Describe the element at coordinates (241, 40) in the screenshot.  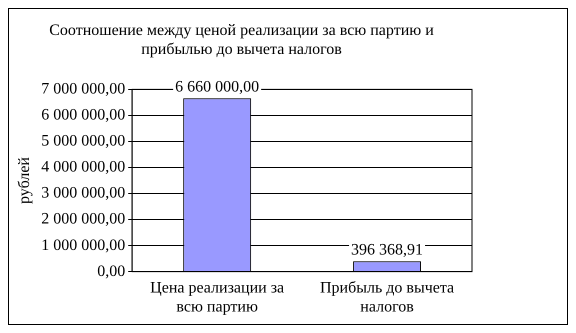
I see `chart-title: Соотношение между ценой реализации за всю партию и прибылью до вычета налогов` at that location.